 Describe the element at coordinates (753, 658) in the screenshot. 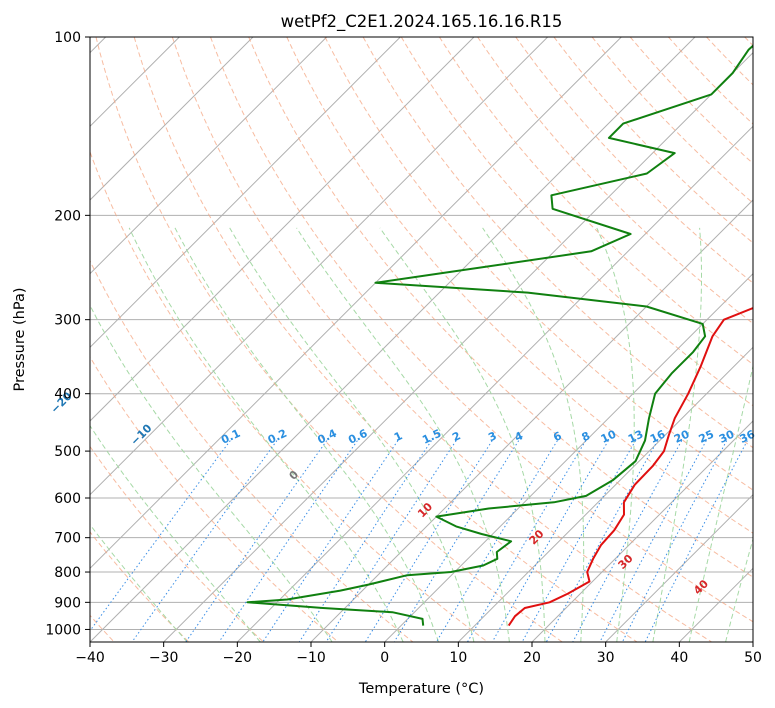

I see `x-tick-label: 50` at that location.